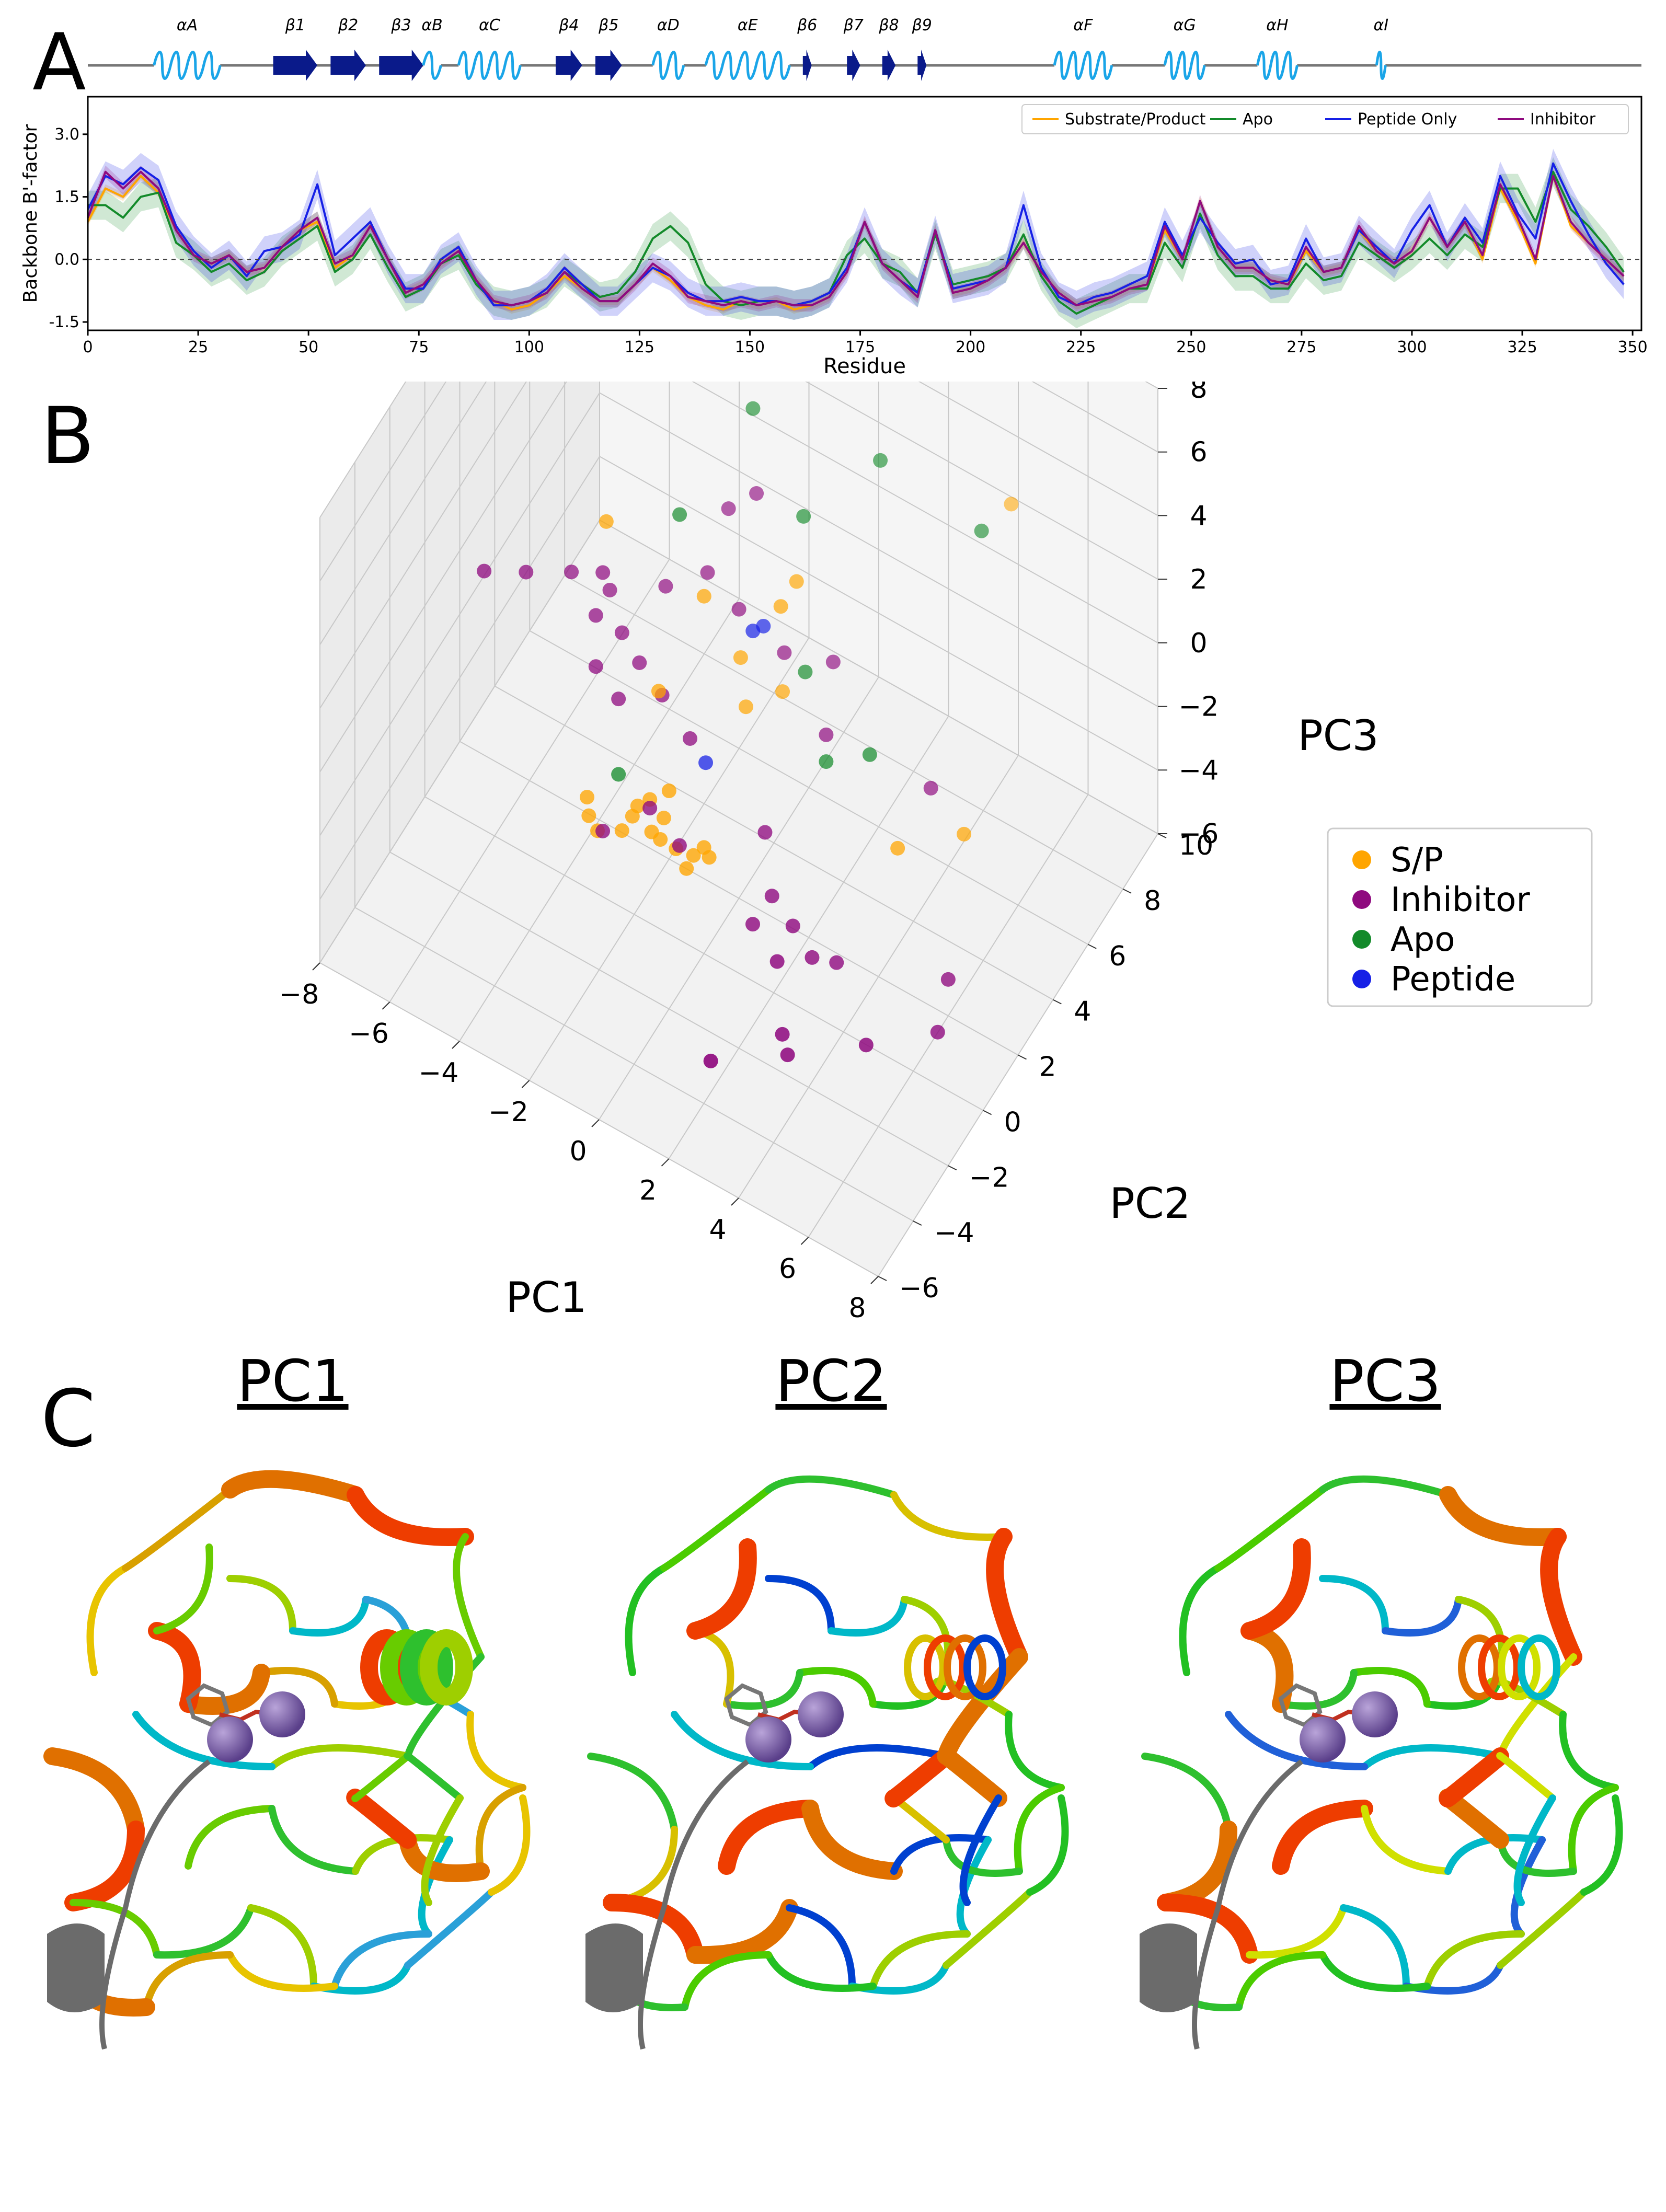 The image size is (1666, 2212). I want to click on x-axis-title: Residue, so click(864, 366).